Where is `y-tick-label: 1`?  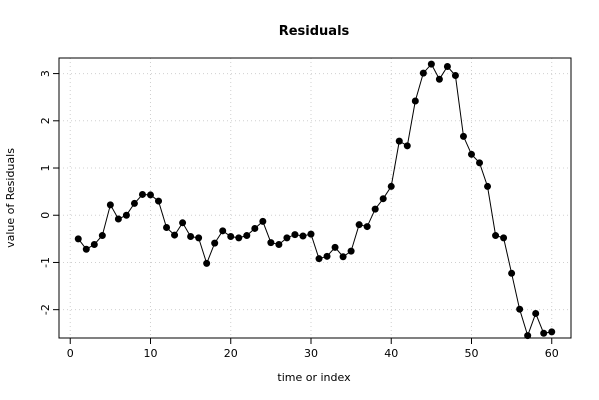 y-tick-label: 1 is located at coordinates (45, 168).